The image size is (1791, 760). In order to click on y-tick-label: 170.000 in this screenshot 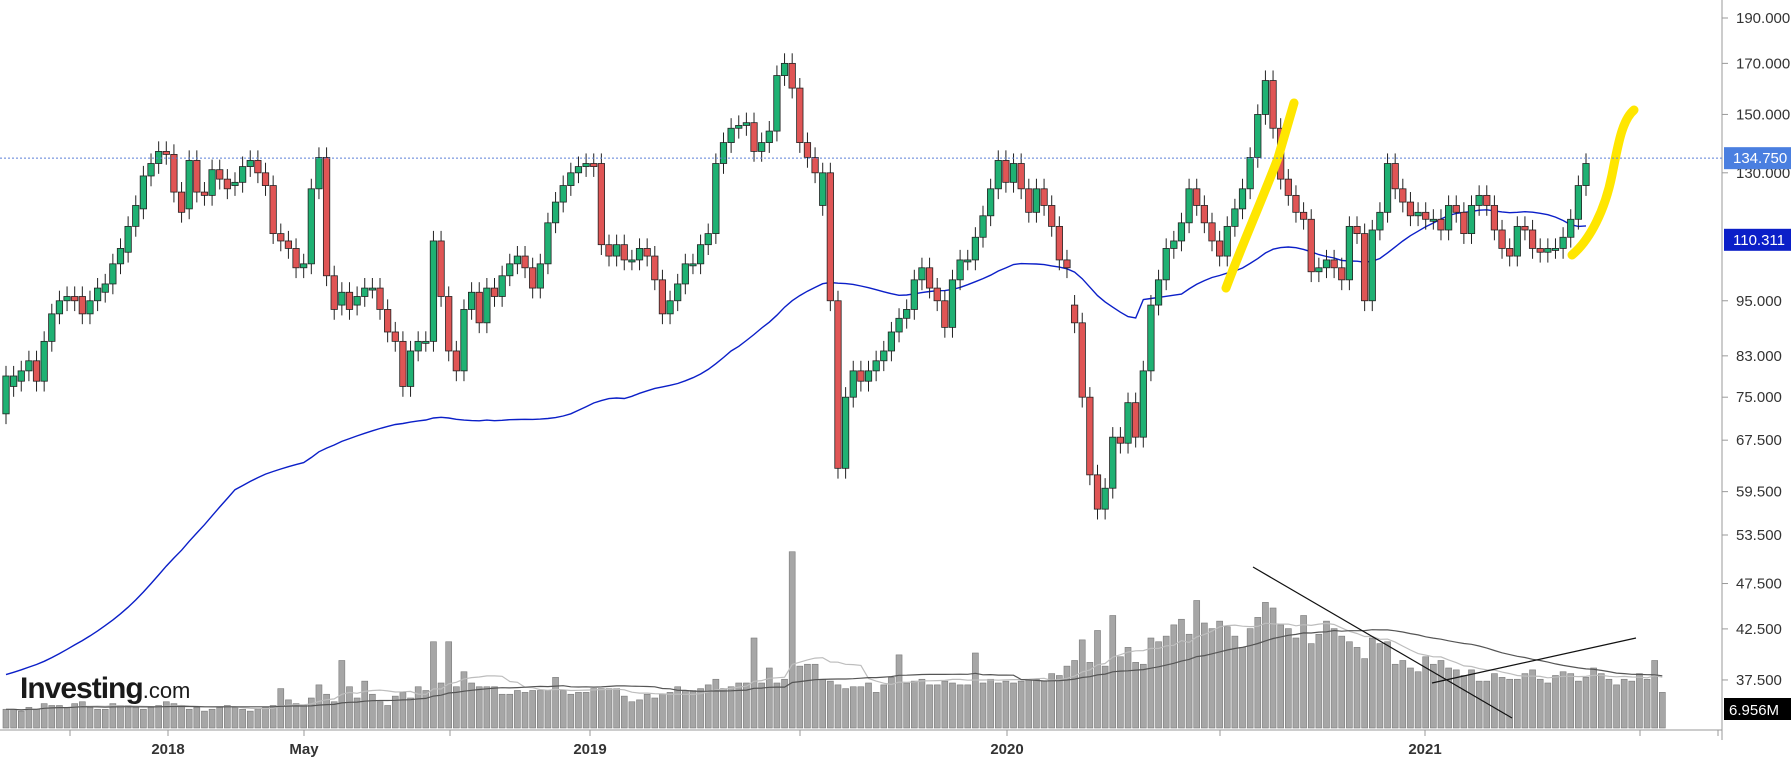, I will do `click(1763, 63)`.